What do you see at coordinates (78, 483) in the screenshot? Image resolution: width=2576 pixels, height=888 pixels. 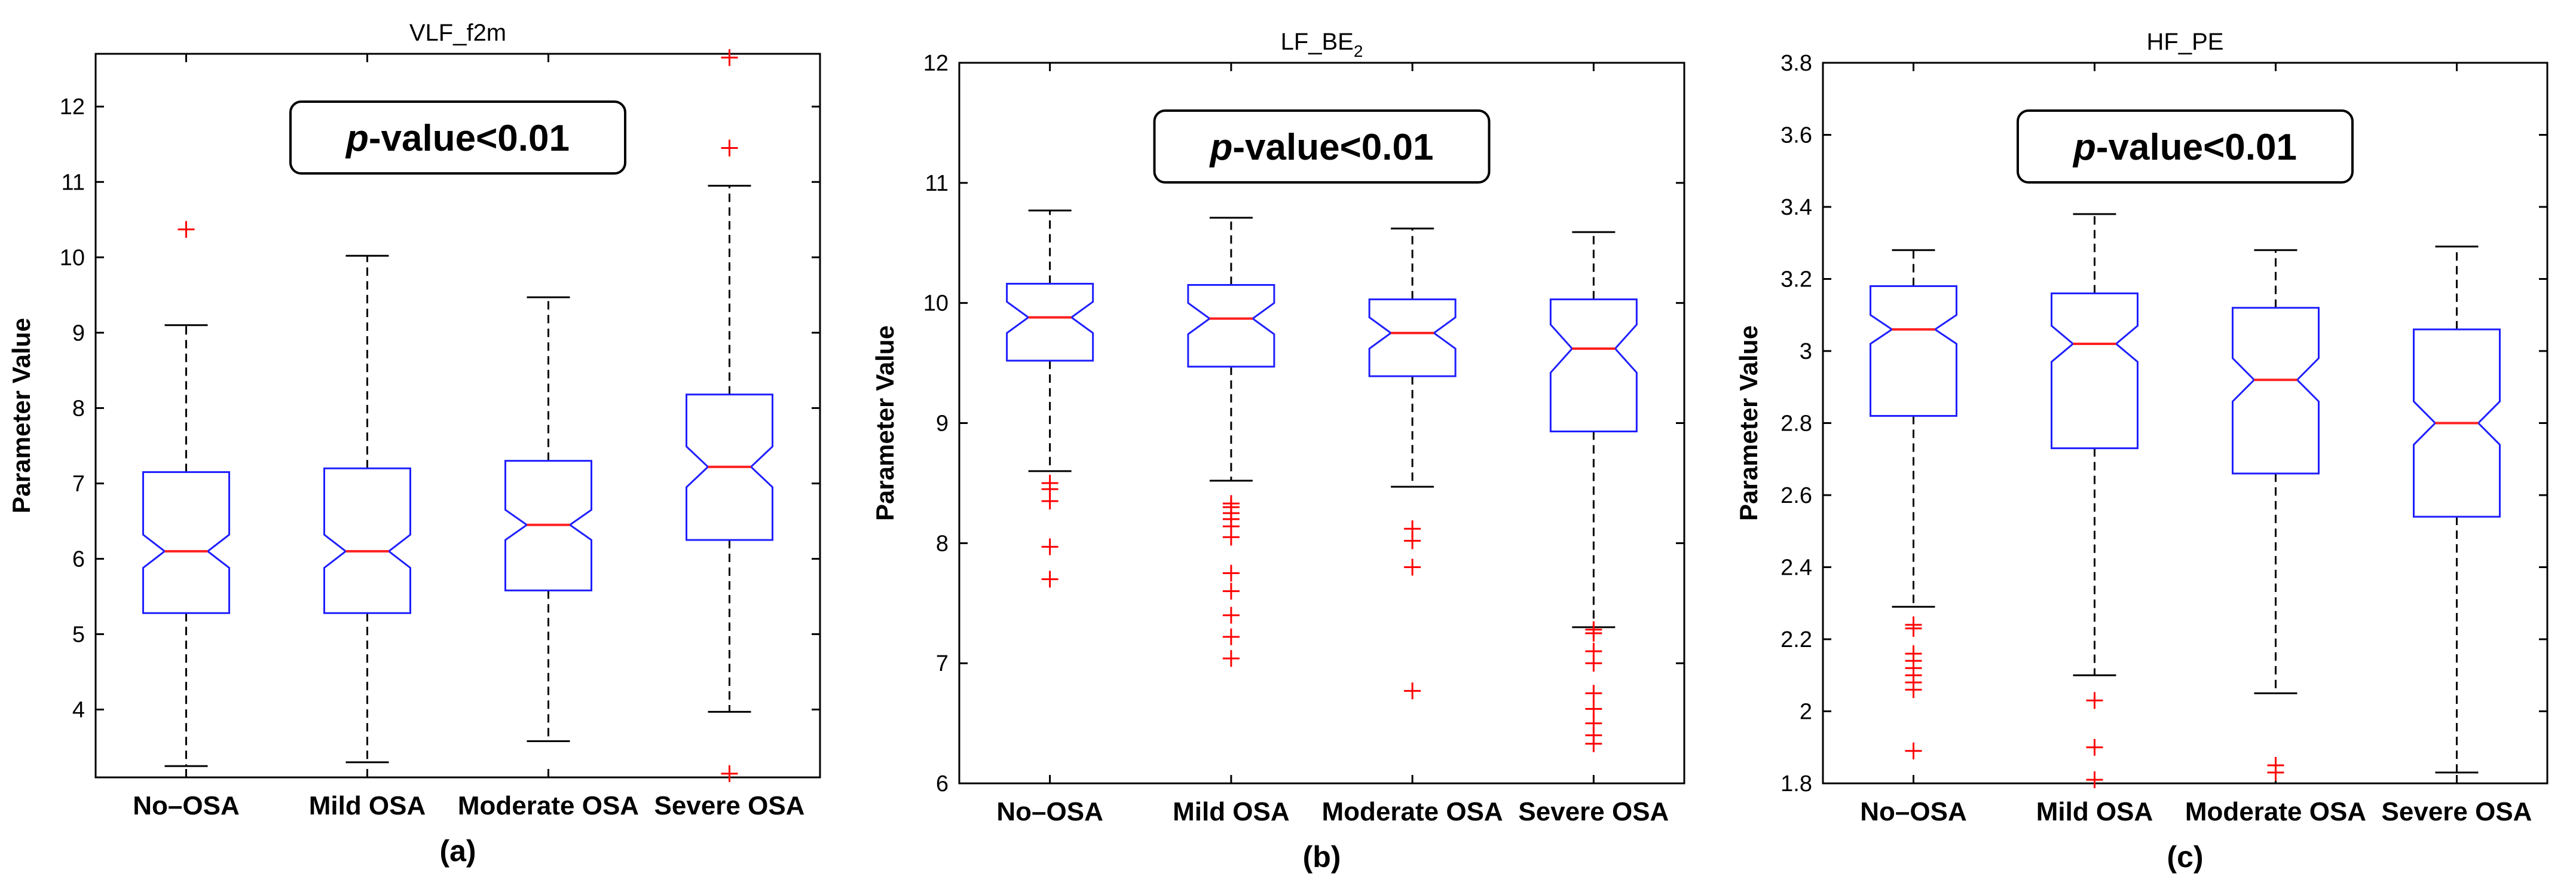 I see `y-tick-label: 7` at bounding box center [78, 483].